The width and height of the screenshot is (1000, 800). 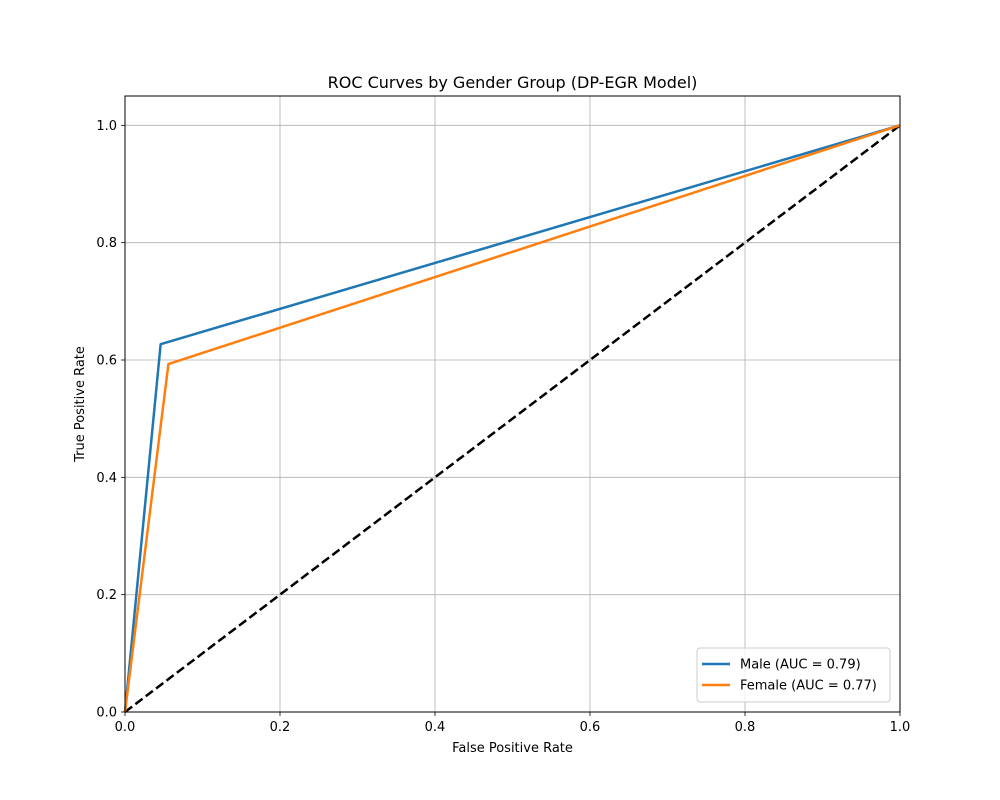 What do you see at coordinates (435, 727) in the screenshot?
I see `x-tick-label: 0.4` at bounding box center [435, 727].